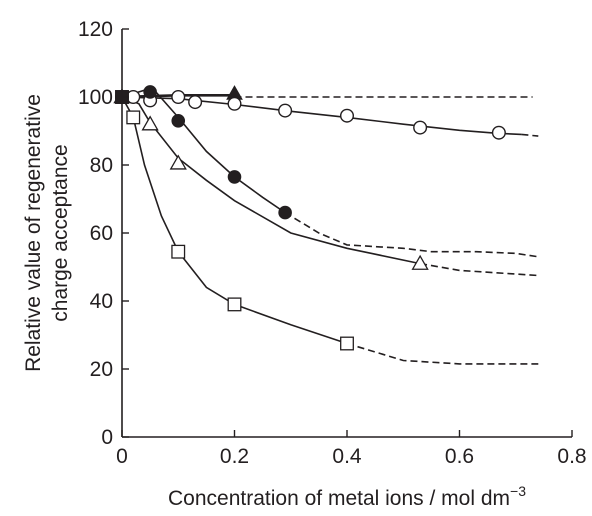 This screenshot has width=592, height=516. What do you see at coordinates (101, 165) in the screenshot?
I see `y-tick-label: 80` at bounding box center [101, 165].